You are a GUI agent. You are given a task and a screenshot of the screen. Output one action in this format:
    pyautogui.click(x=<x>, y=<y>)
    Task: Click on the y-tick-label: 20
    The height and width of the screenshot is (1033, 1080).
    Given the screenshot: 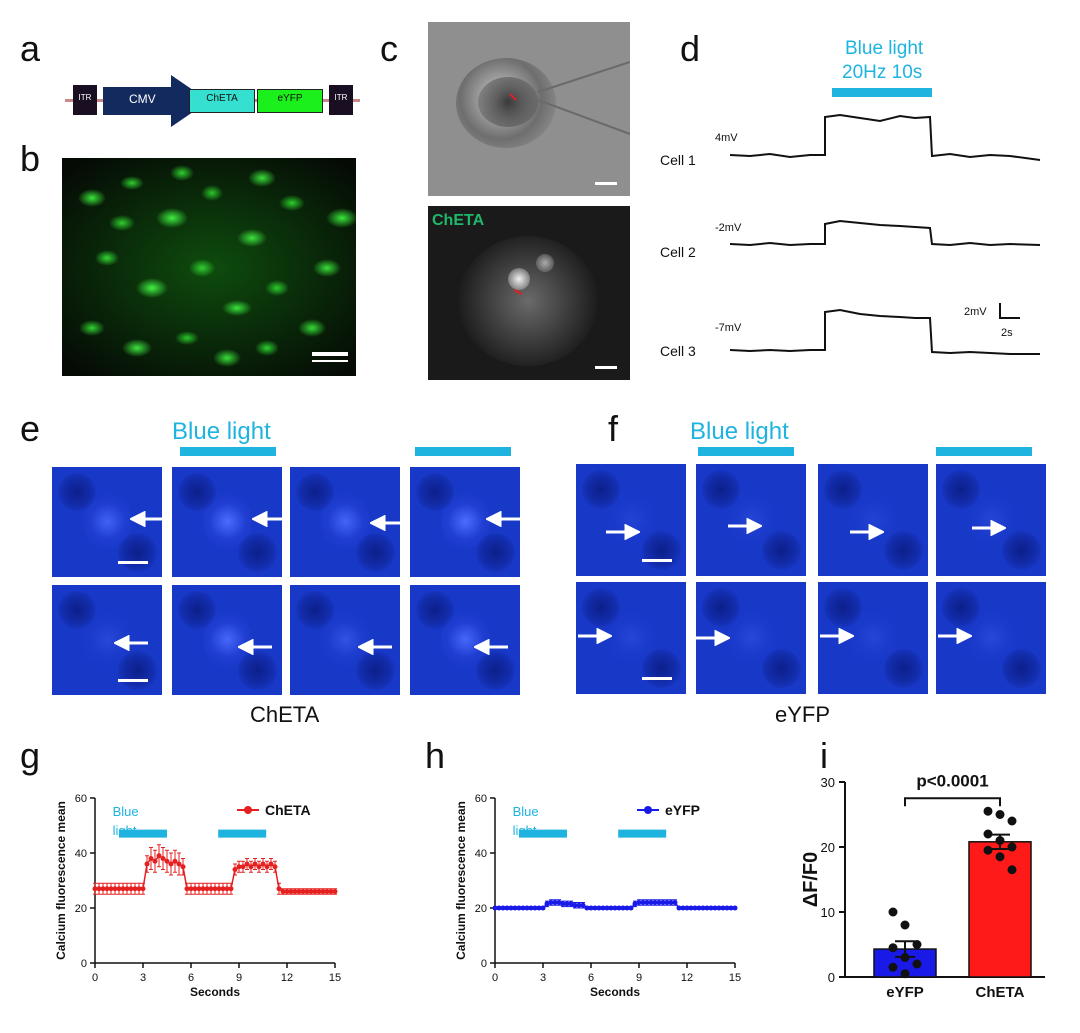 What is the action you would take?
    pyautogui.click(x=828, y=847)
    